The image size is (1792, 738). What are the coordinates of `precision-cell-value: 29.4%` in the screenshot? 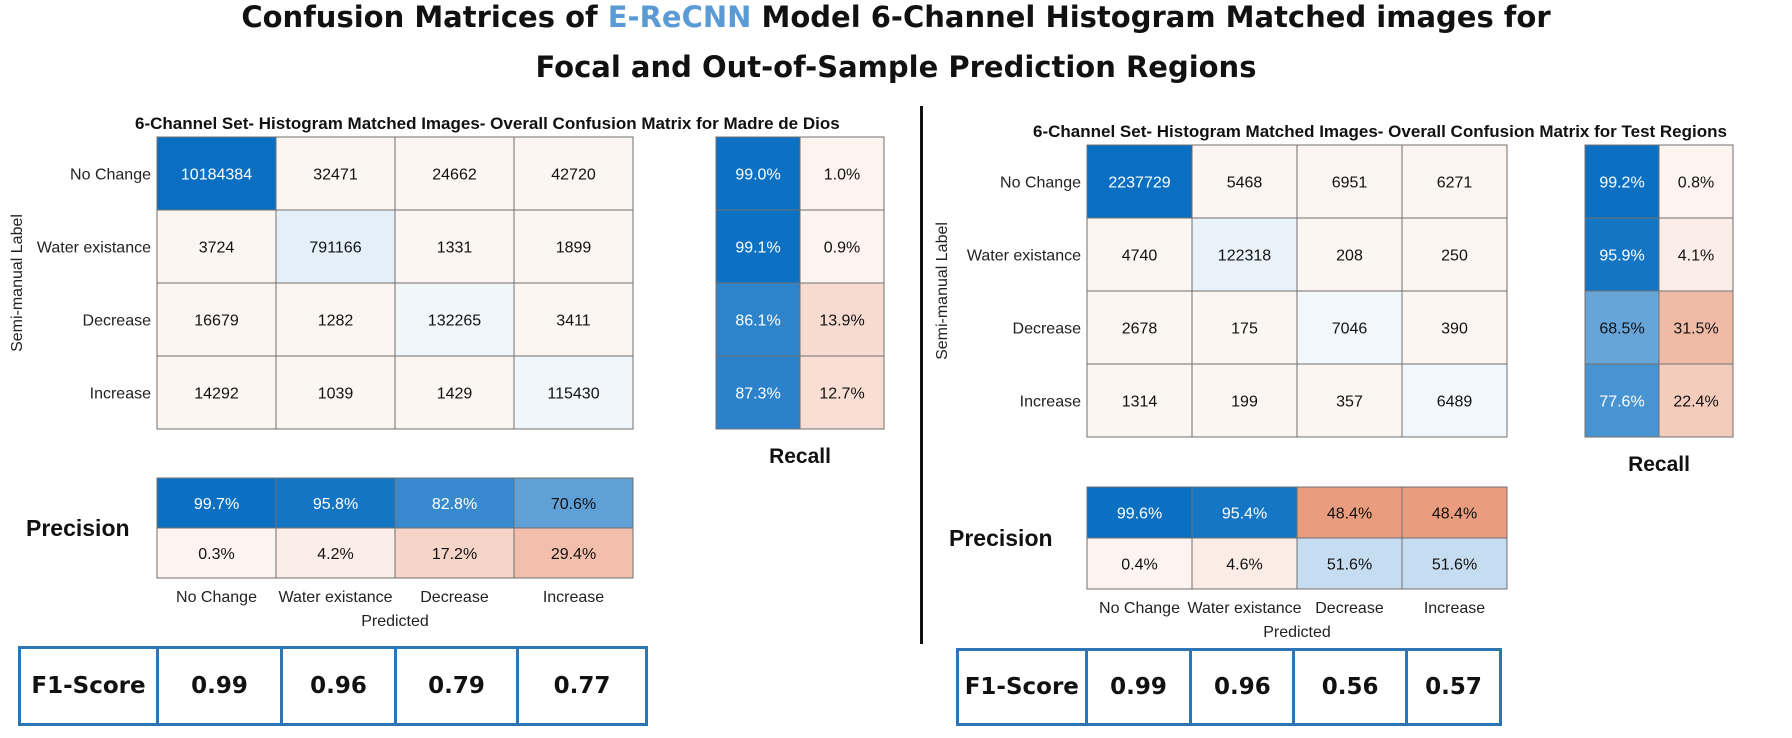 It's located at (573, 554).